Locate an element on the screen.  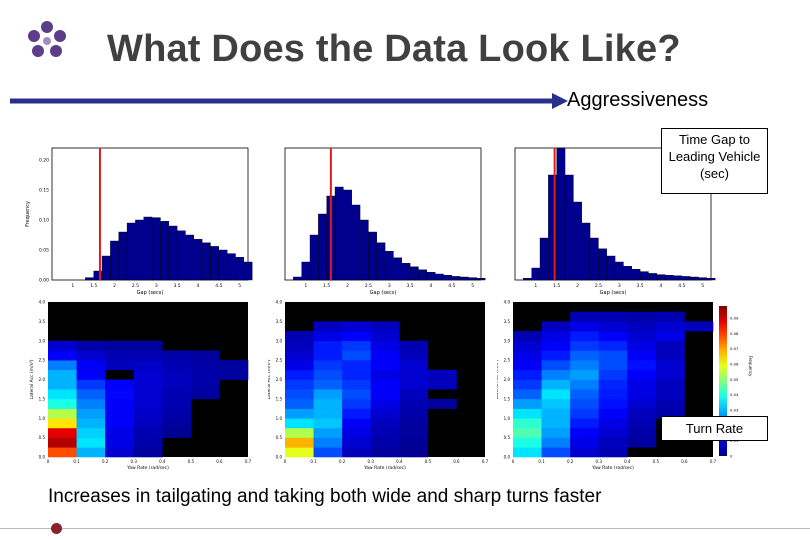
x-tick-label: 3 is located at coordinates (156, 286).